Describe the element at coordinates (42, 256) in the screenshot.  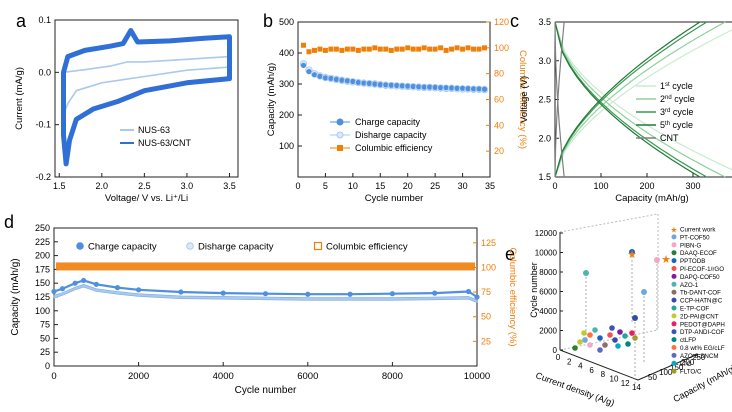
I see `panel-d-ytick-label: 200` at that location.